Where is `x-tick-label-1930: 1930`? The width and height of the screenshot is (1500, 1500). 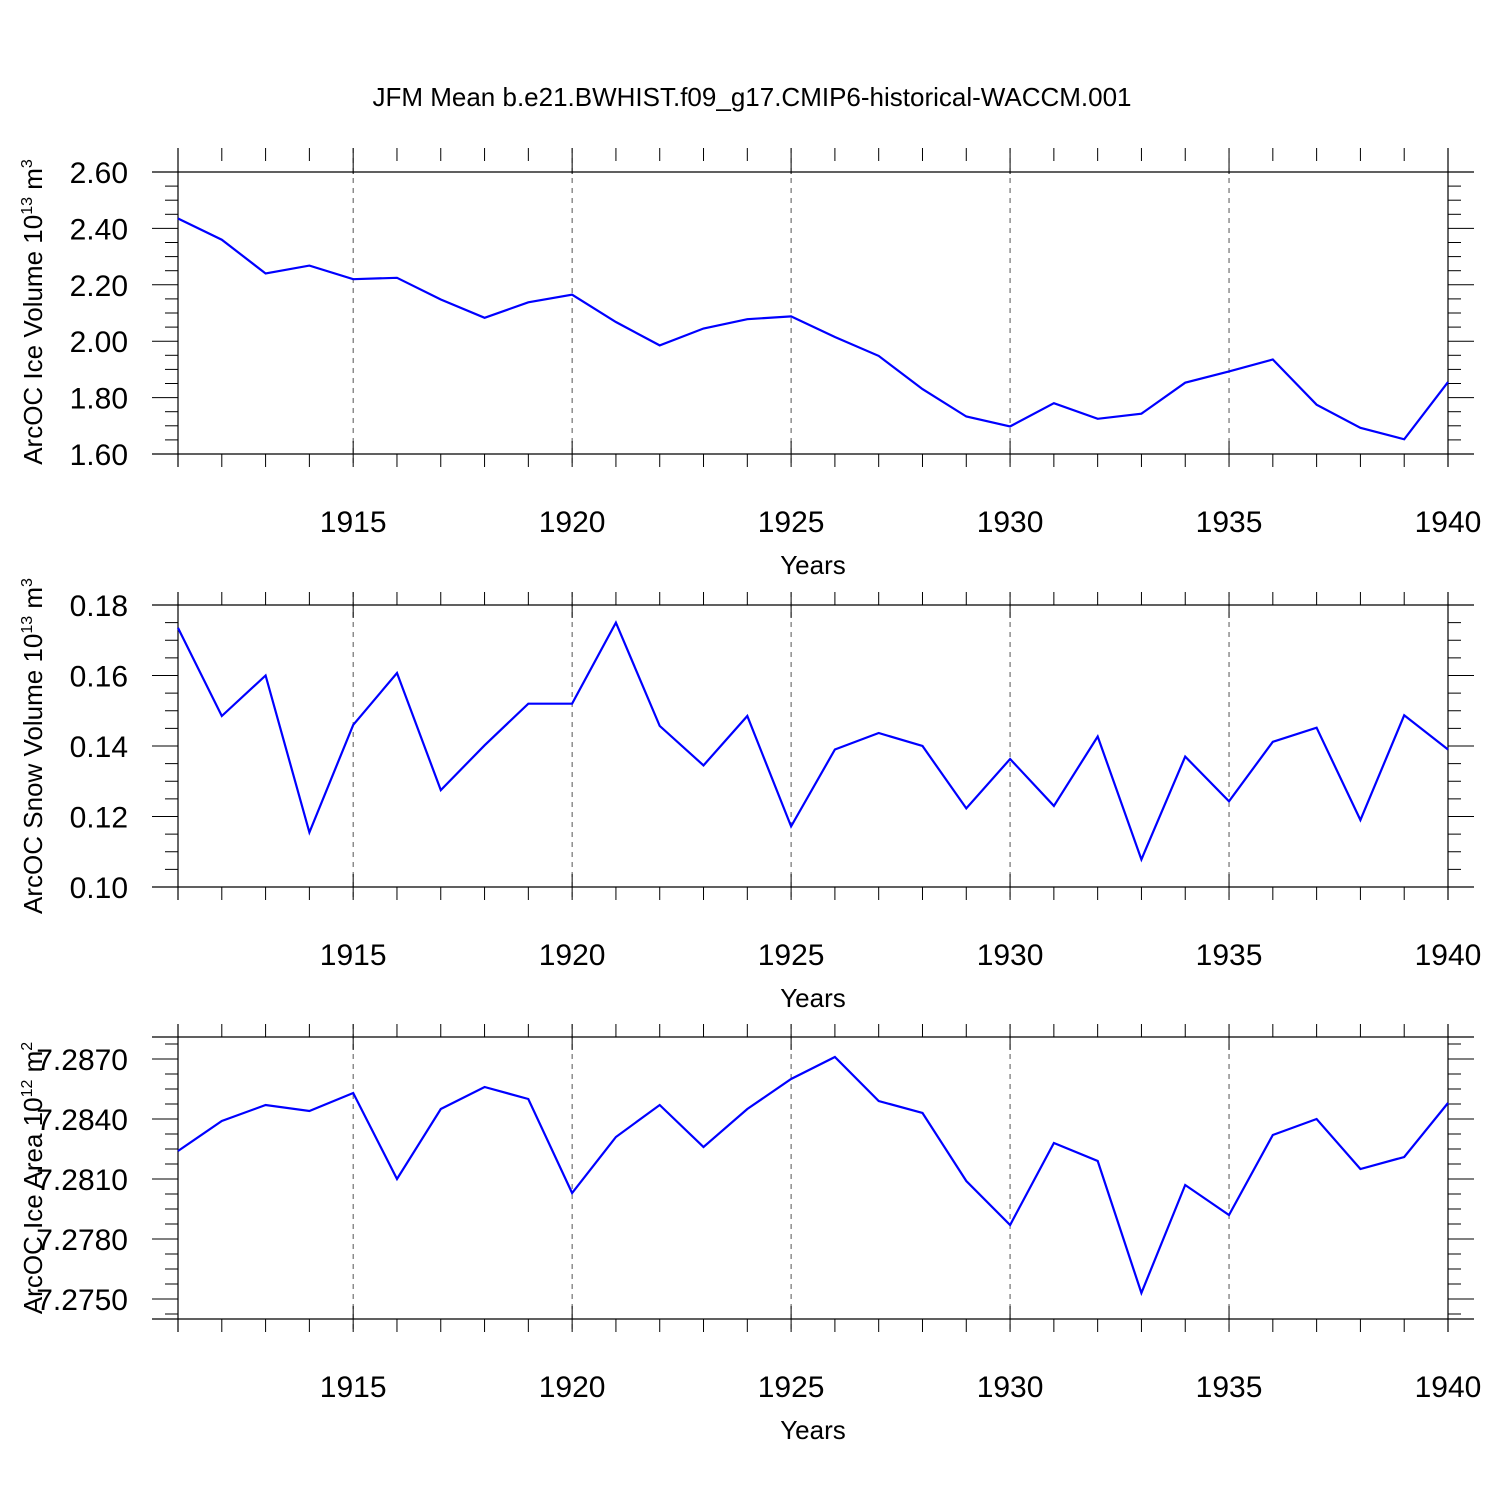 x-tick-label-1930: 1930 is located at coordinates (1010, 955).